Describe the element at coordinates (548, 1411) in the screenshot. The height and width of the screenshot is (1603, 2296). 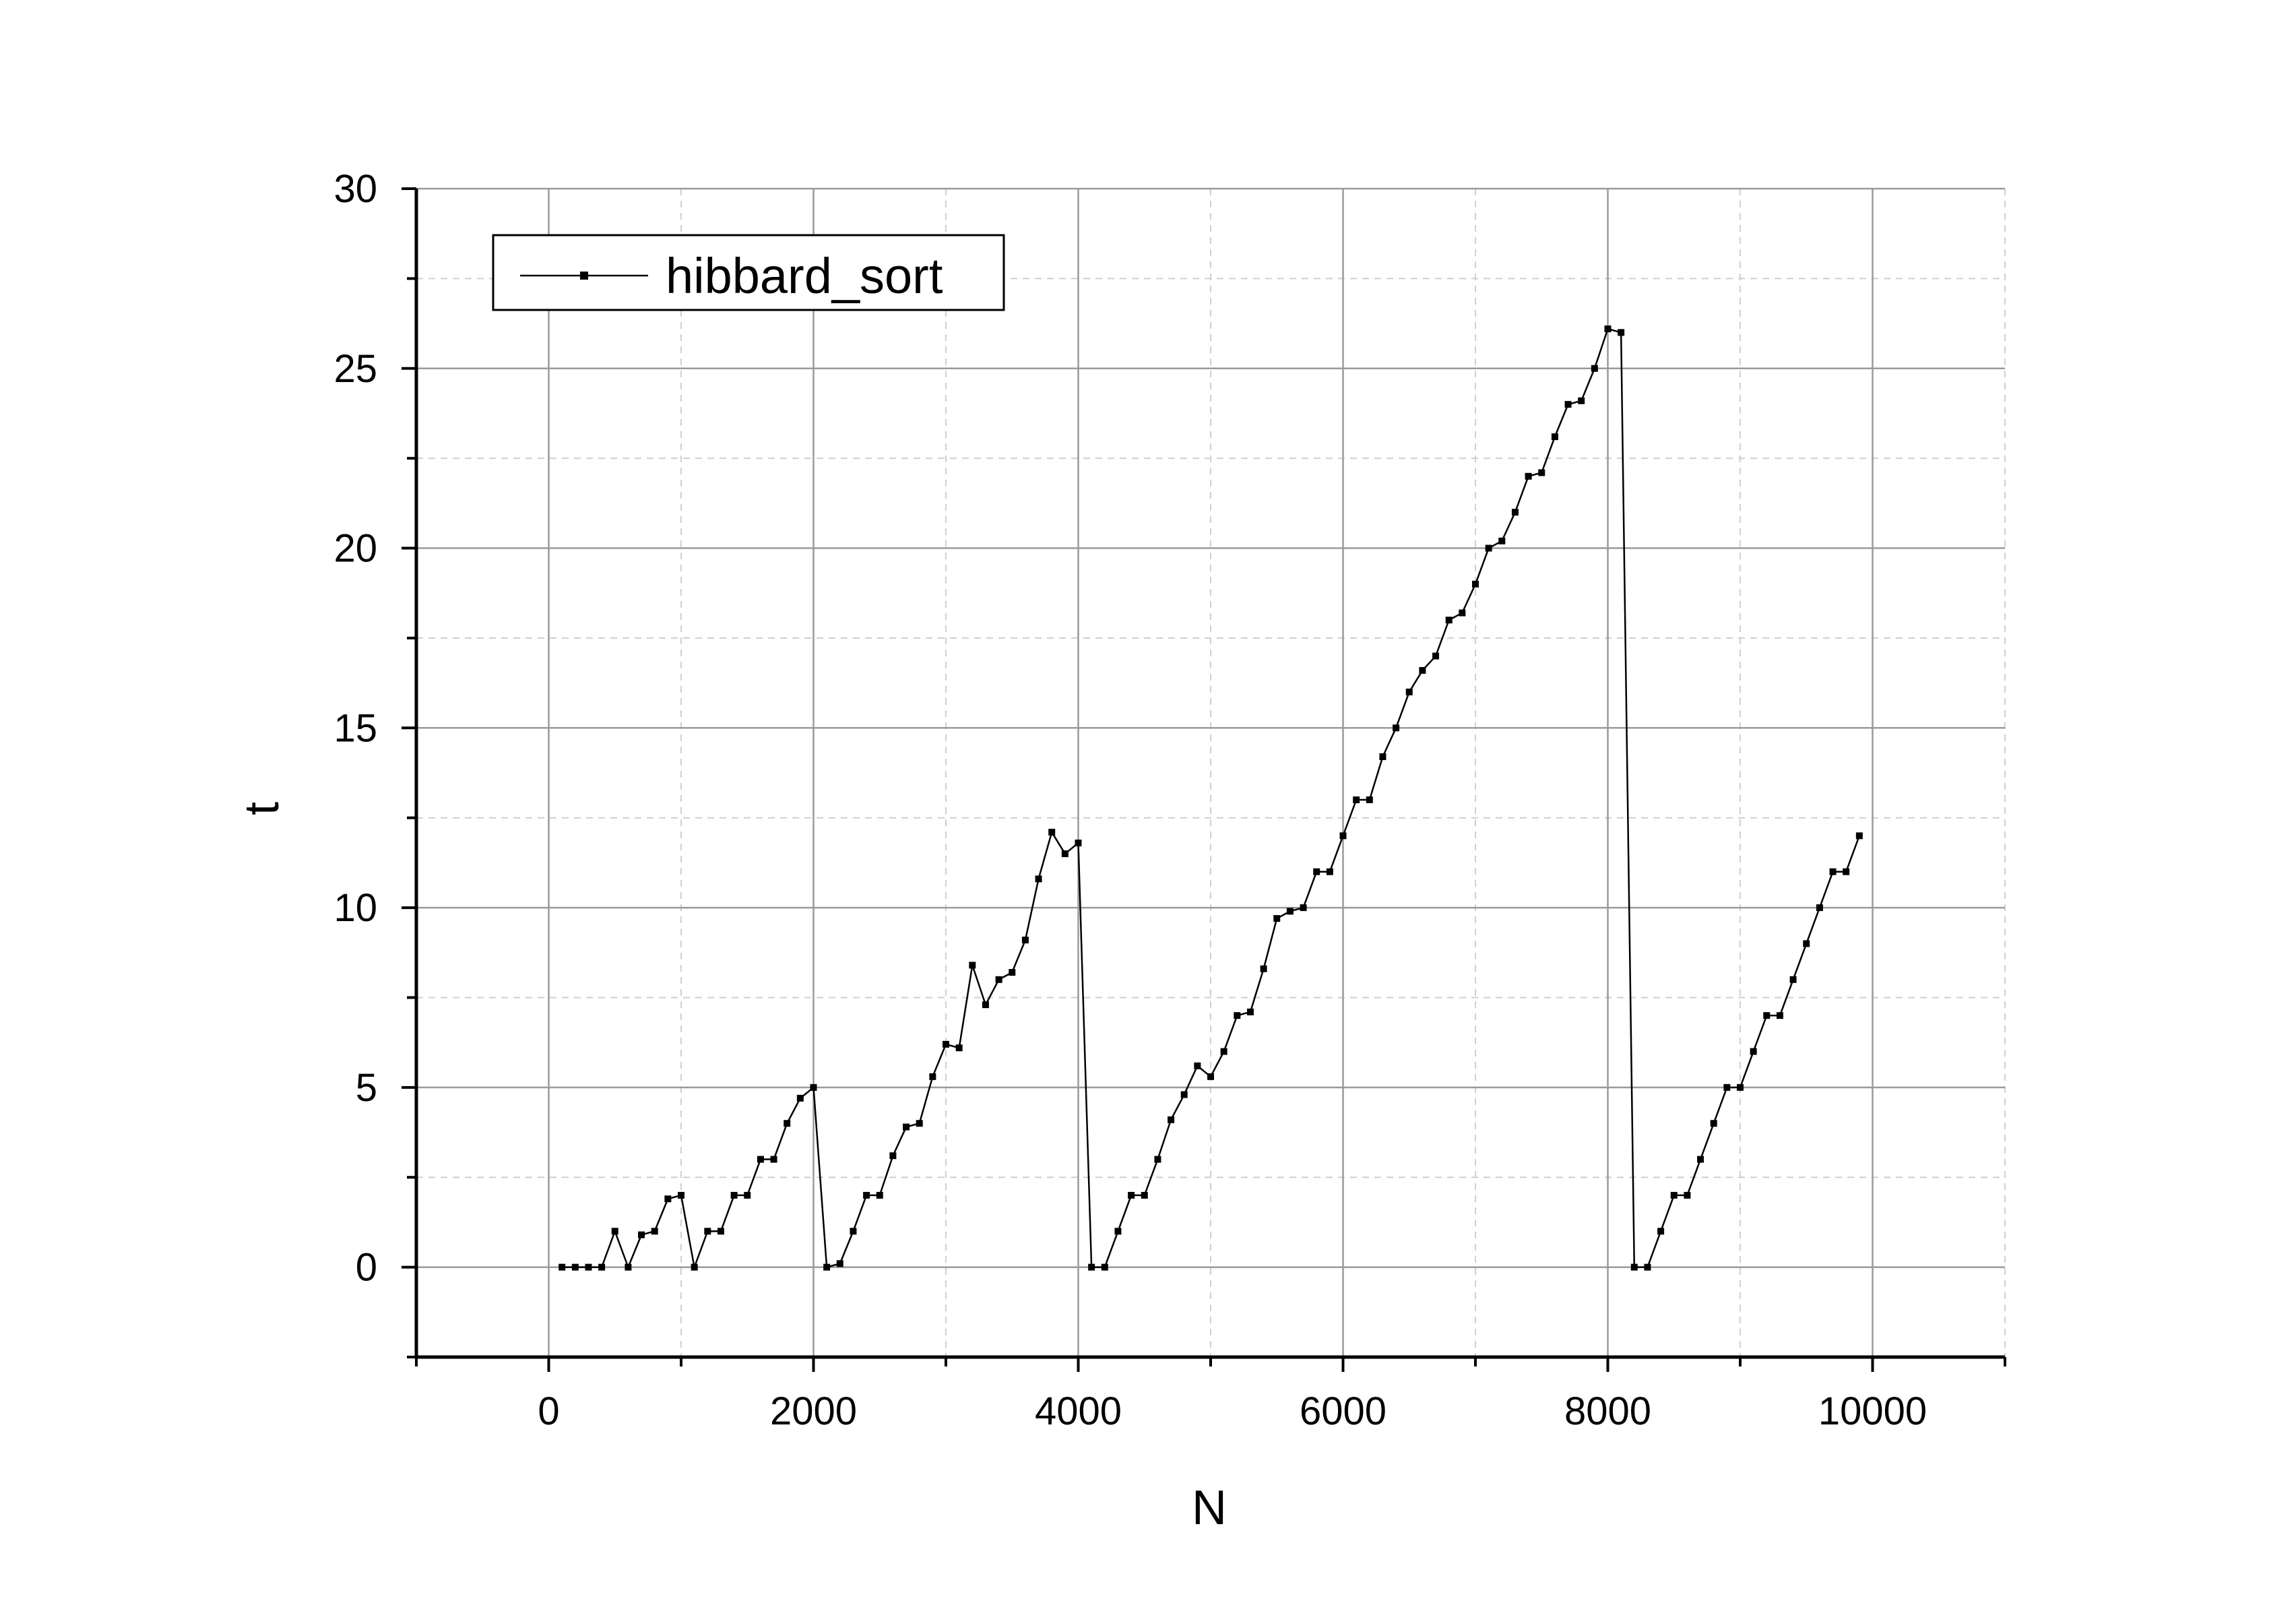
I see `x-tick-label: 0` at that location.